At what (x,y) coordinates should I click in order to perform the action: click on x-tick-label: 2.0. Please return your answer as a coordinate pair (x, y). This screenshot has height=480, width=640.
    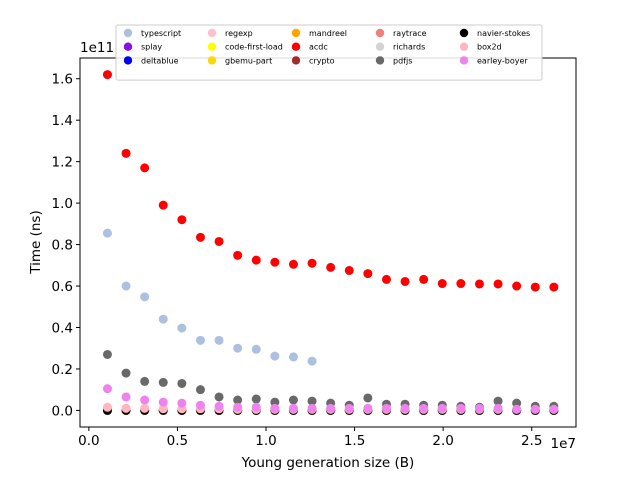
    Looking at the image, I should click on (442, 441).